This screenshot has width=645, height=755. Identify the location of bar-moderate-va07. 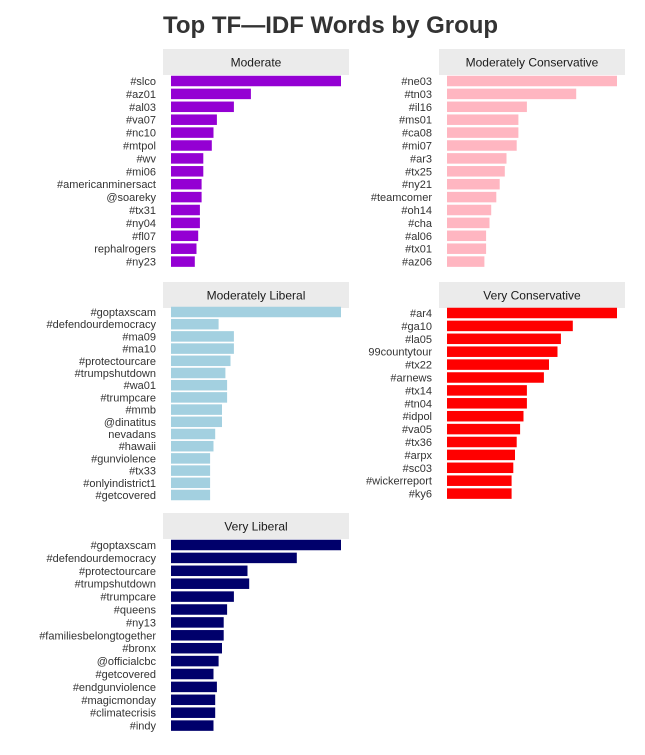
(194, 119).